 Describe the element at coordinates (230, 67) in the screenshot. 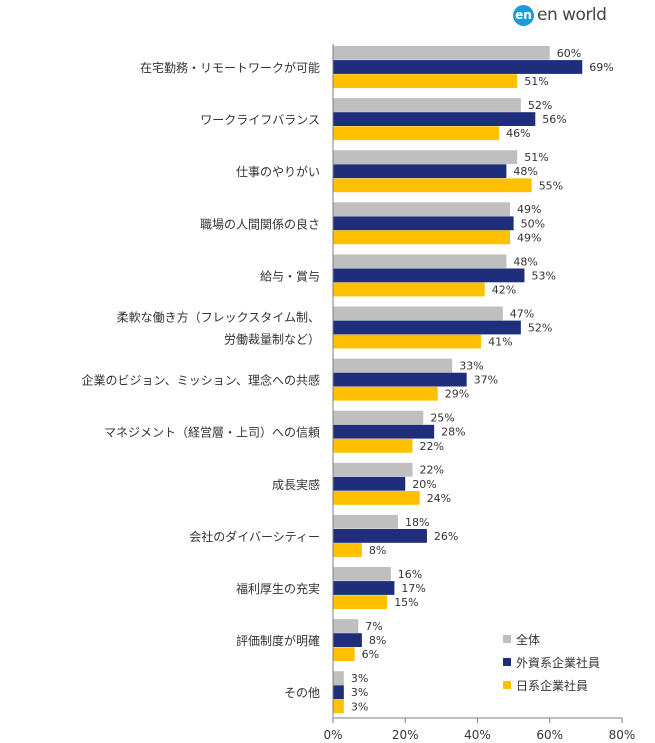

I see `category-label: 在宅勤務・リモートワークが可能` at that location.